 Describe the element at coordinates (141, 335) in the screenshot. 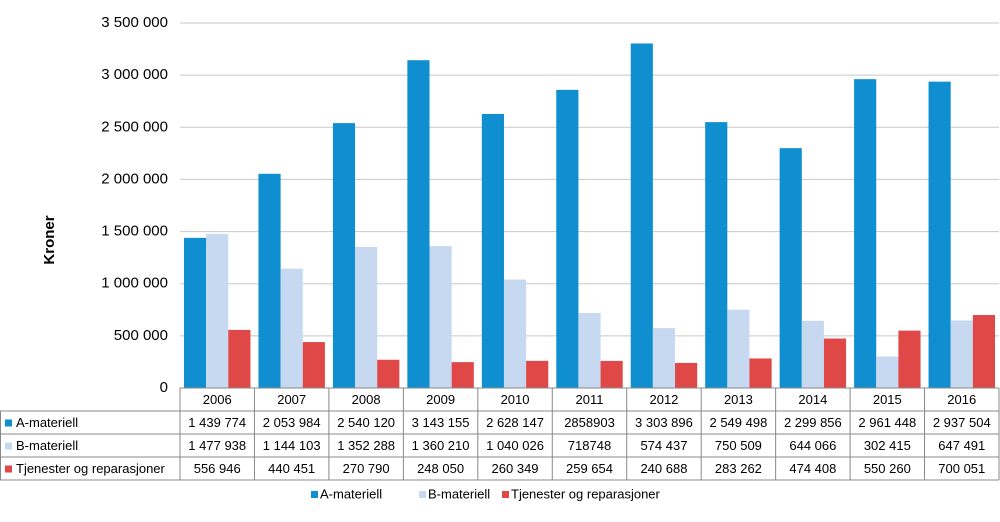

I see `y-tick-label: 500 000` at that location.